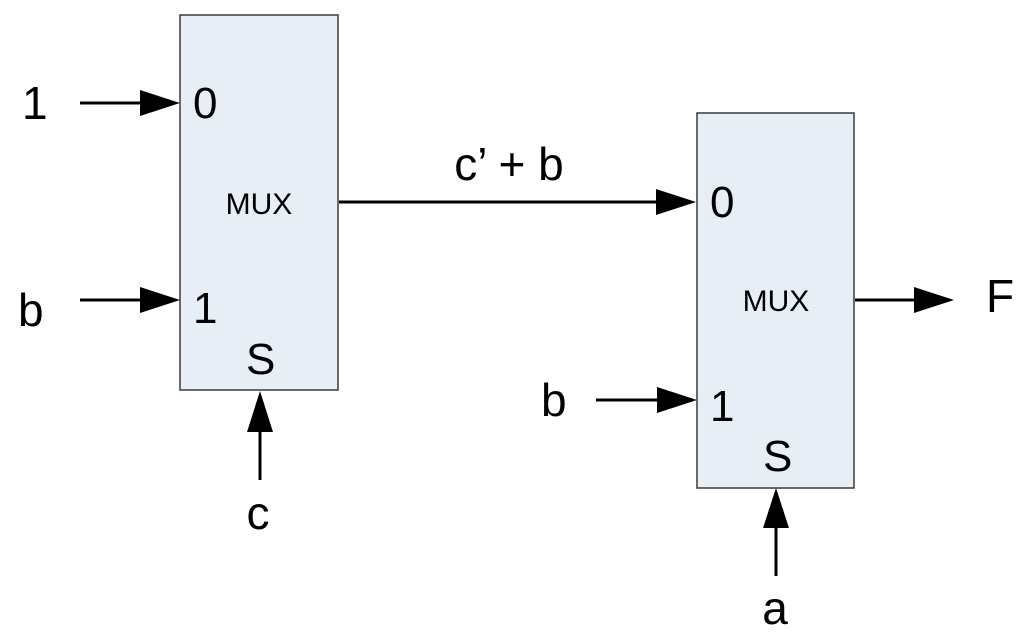 Image resolution: width=1036 pixels, height=638 pixels. I want to click on mux-2-pin-0: 0, so click(722, 202).